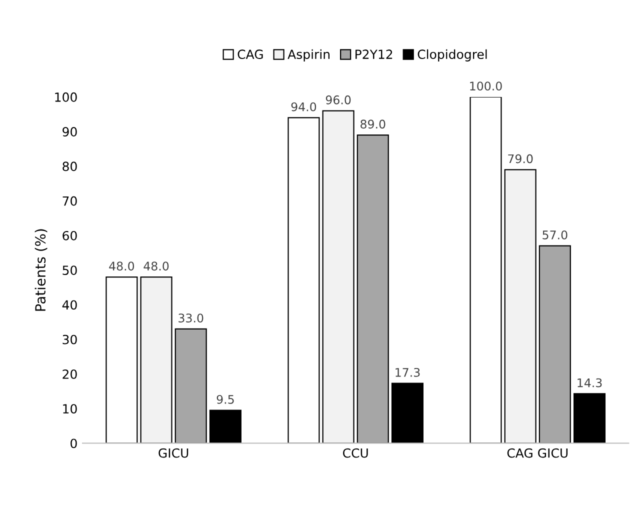  I want to click on legend-label: Aspirin, so click(309, 55).